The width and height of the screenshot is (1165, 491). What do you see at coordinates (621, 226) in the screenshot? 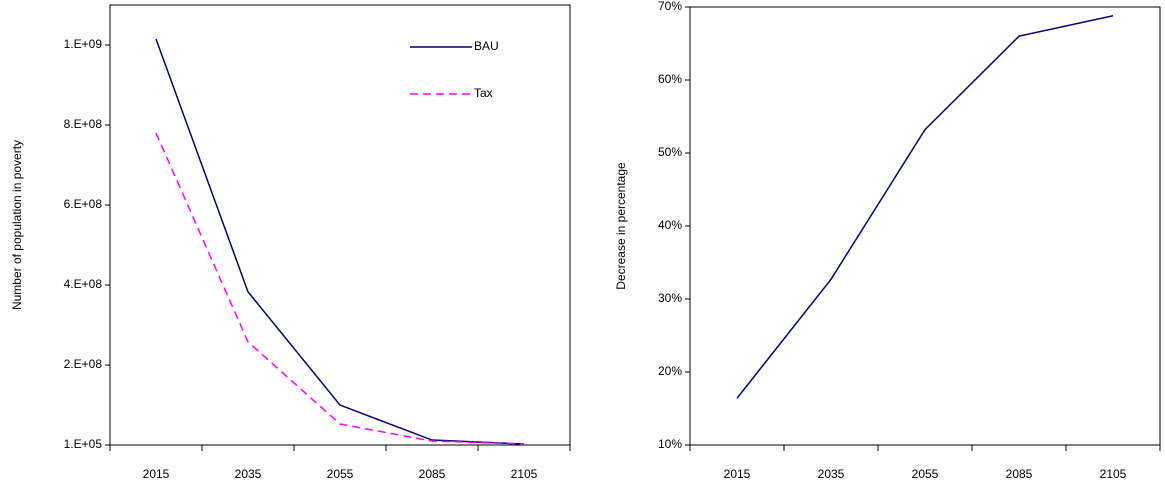
I see `y-axis-label: Decrease in percentage` at bounding box center [621, 226].